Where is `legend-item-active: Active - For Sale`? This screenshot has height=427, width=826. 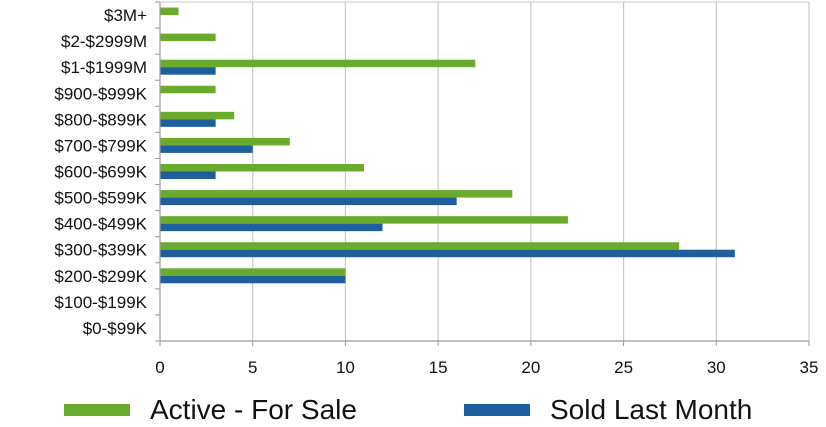
legend-item-active: Active - For Sale is located at coordinates (210, 409).